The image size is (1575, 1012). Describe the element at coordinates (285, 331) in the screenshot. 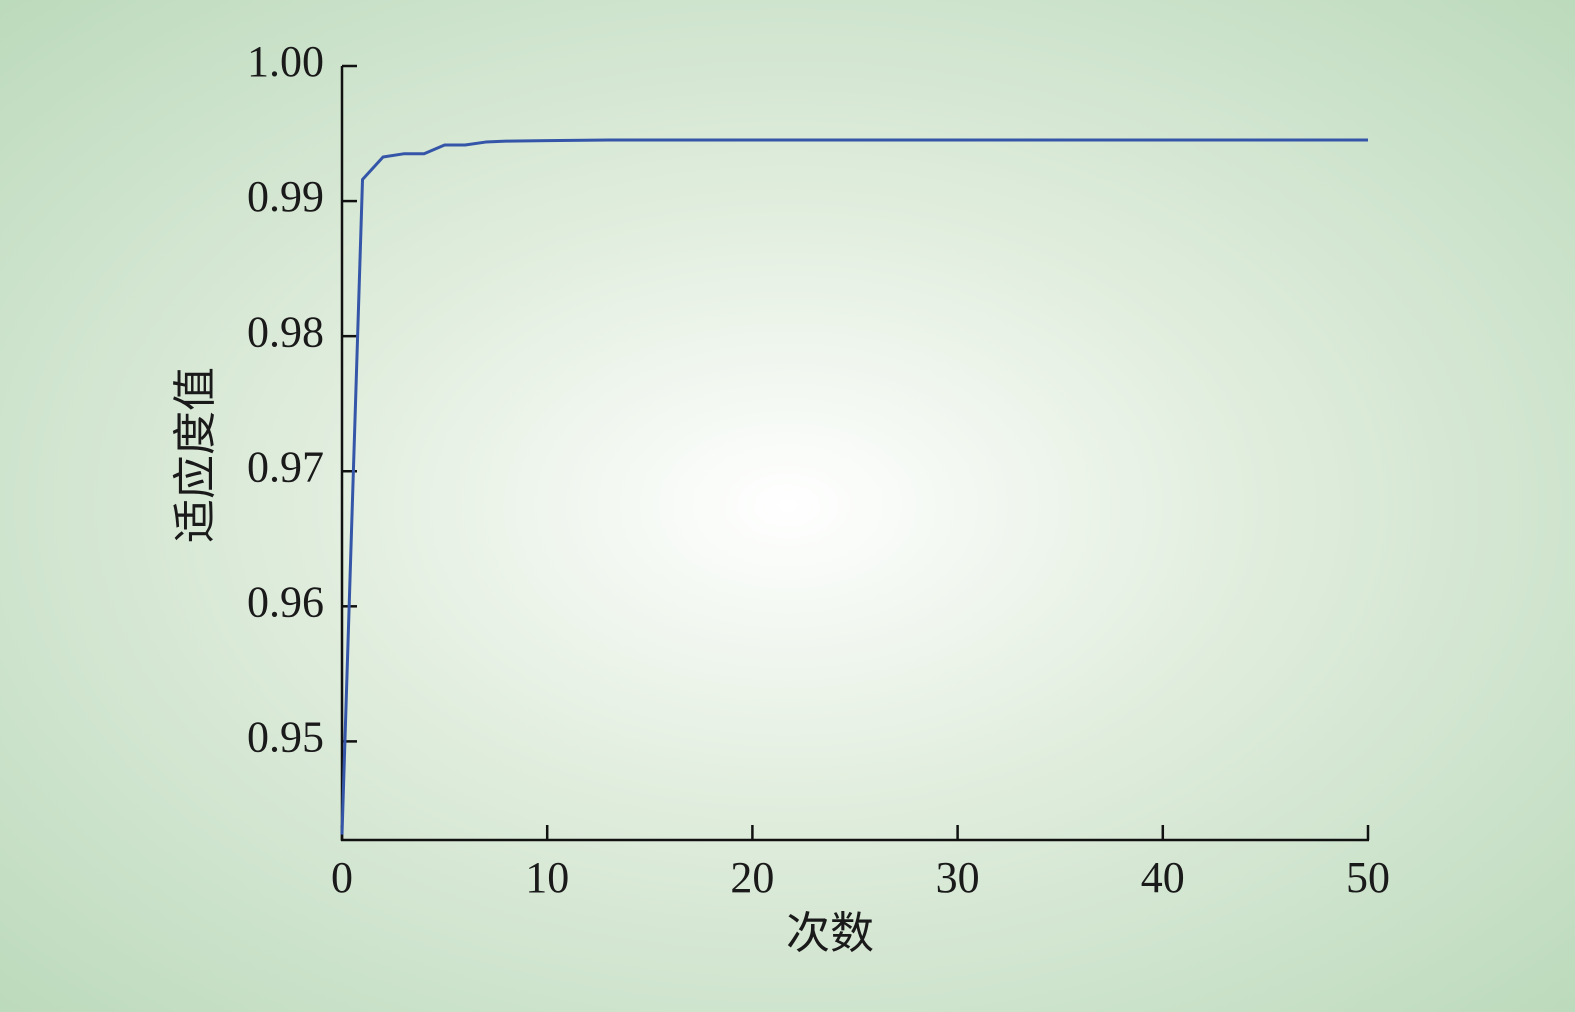

I see `y-tick-label: 0.98` at that location.